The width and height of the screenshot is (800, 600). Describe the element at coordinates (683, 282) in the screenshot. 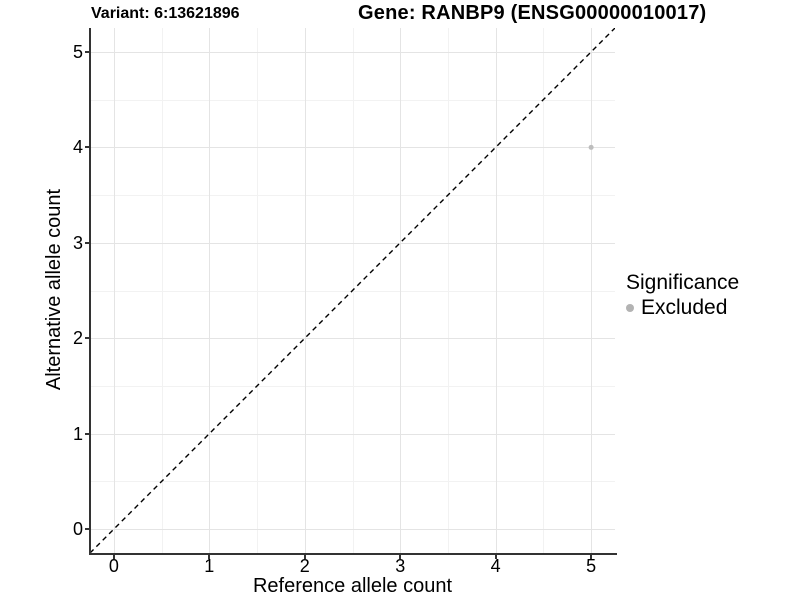

I see `legend-title: Significance` at that location.